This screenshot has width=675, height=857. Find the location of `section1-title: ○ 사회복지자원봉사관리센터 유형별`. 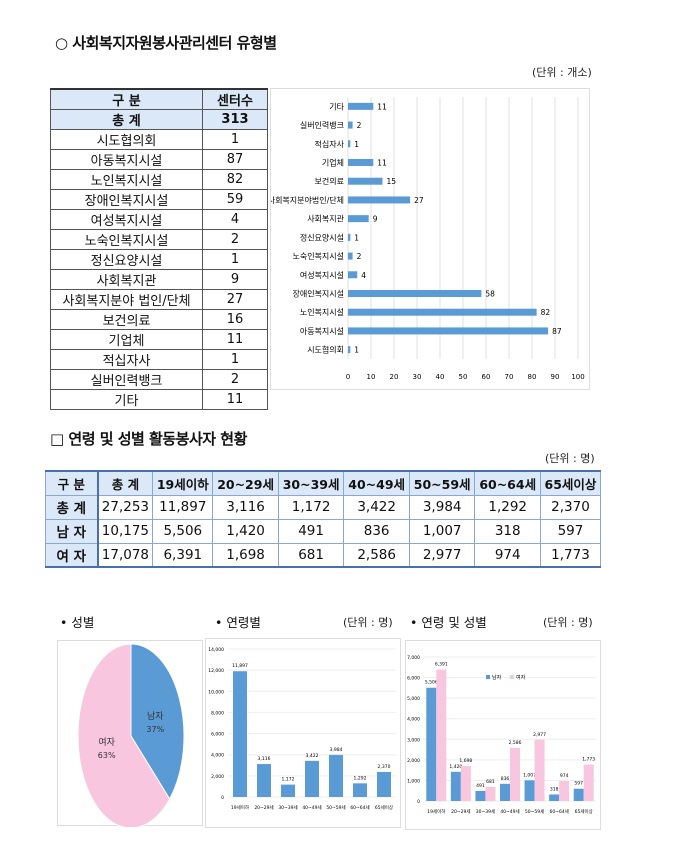

section1-title: ○ 사회복지자원봉사관리센터 유형별 is located at coordinates (166, 43).